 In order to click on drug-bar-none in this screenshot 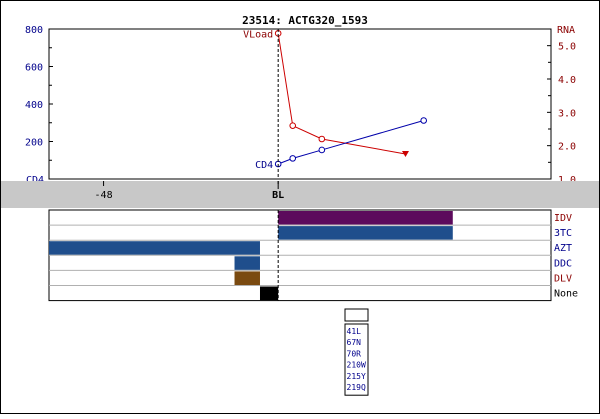, I will do `click(269, 293)`.